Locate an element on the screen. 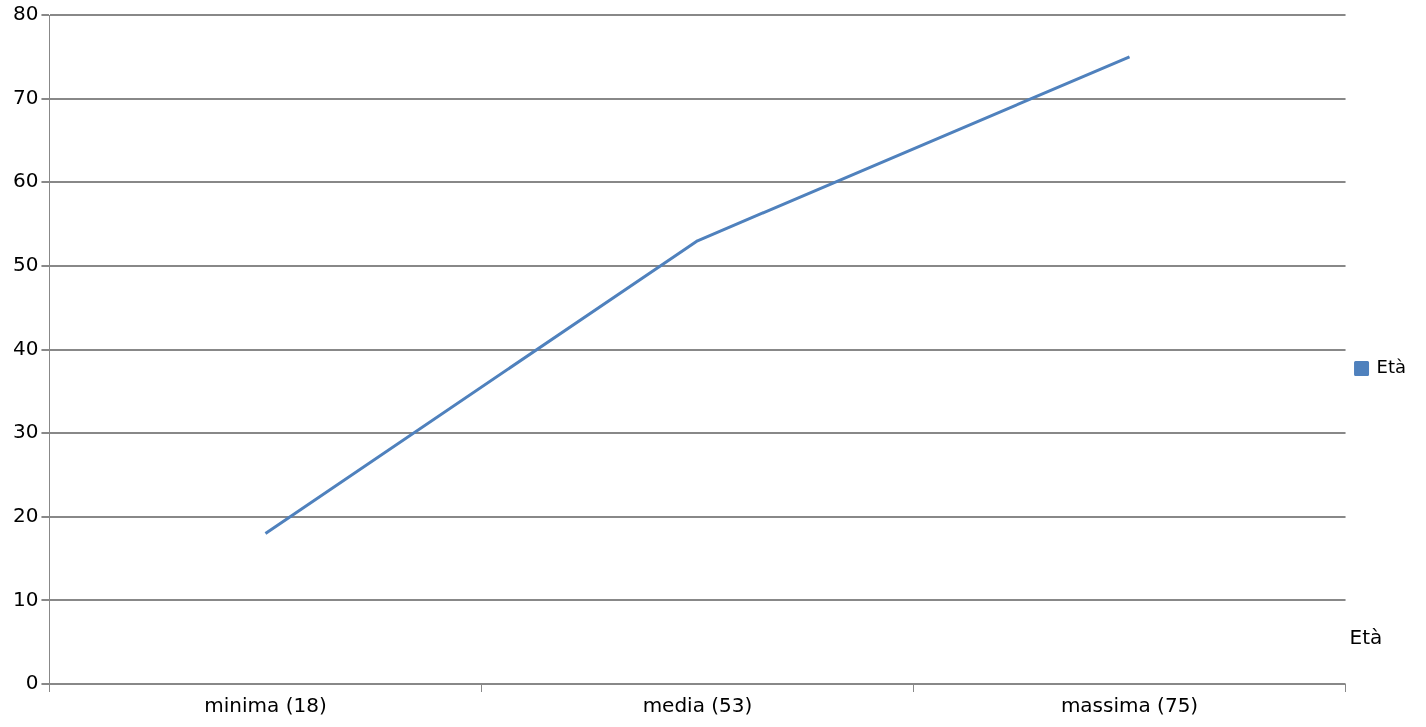 The image size is (1426, 727). x-tick-label: media (53) is located at coordinates (697, 705).